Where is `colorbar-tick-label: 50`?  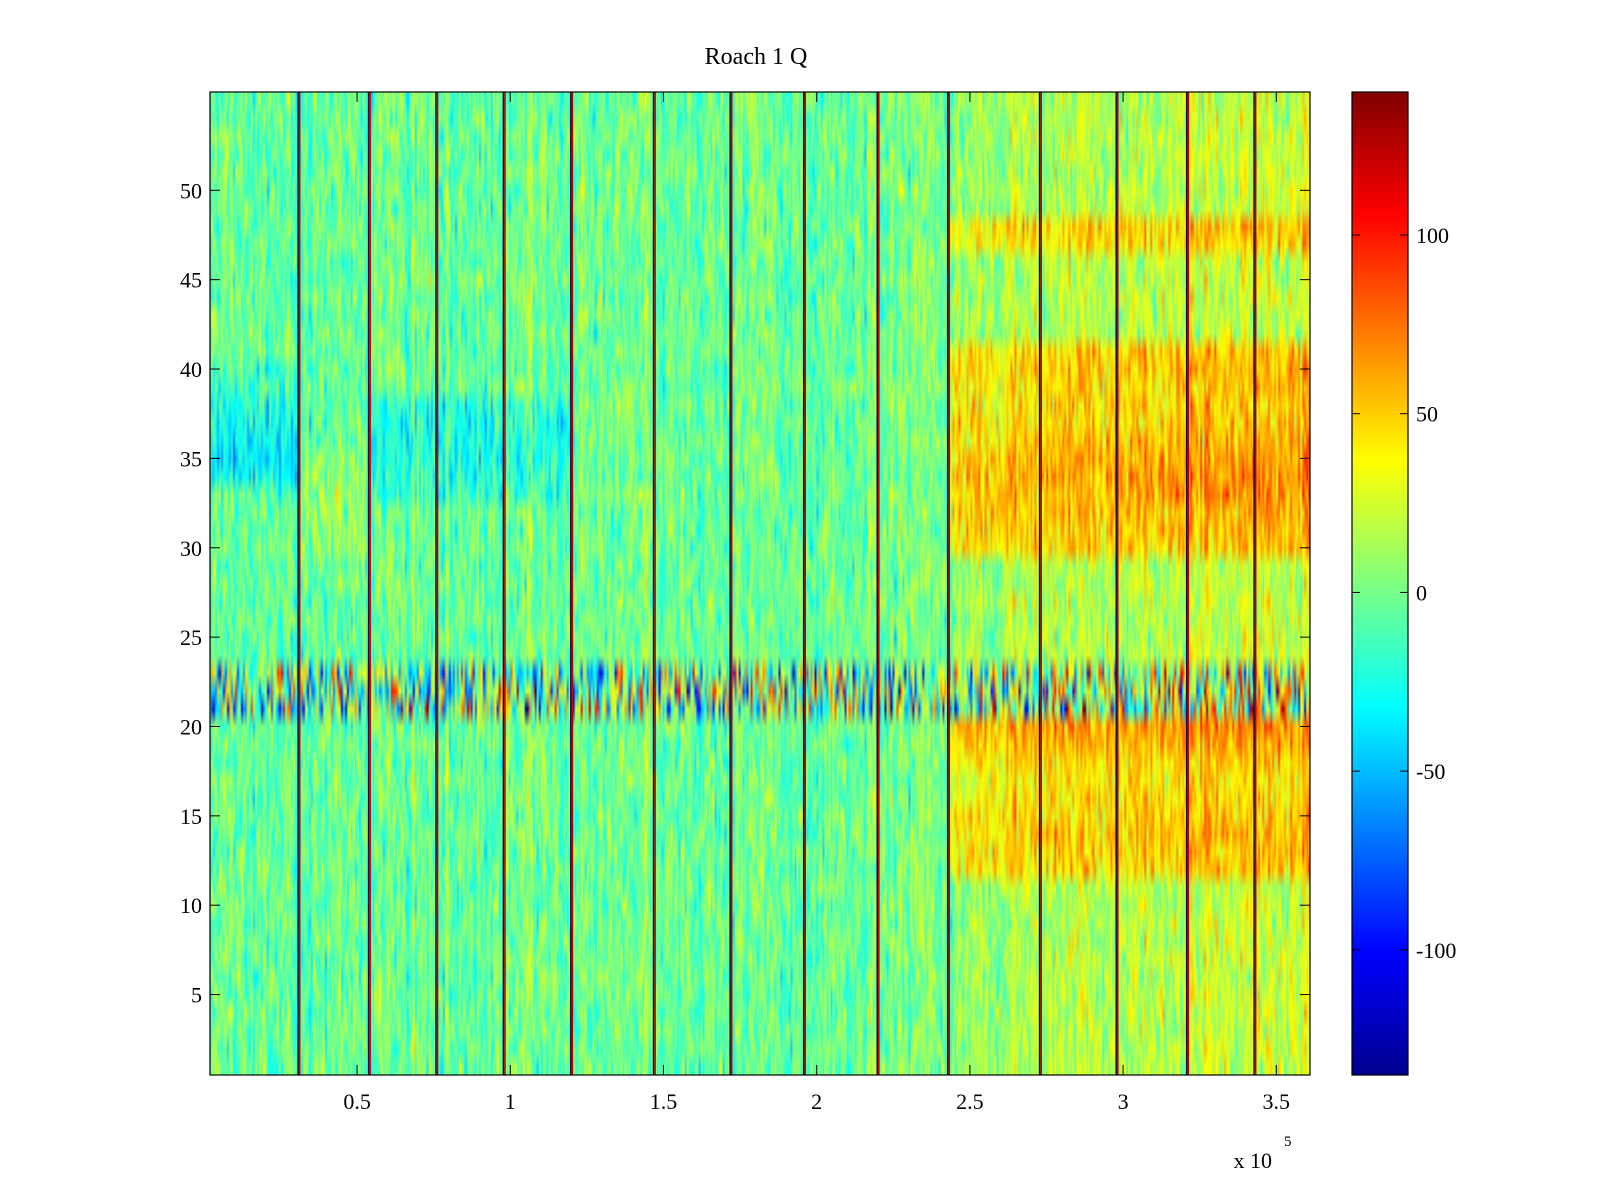 colorbar-tick-label: 50 is located at coordinates (1427, 414).